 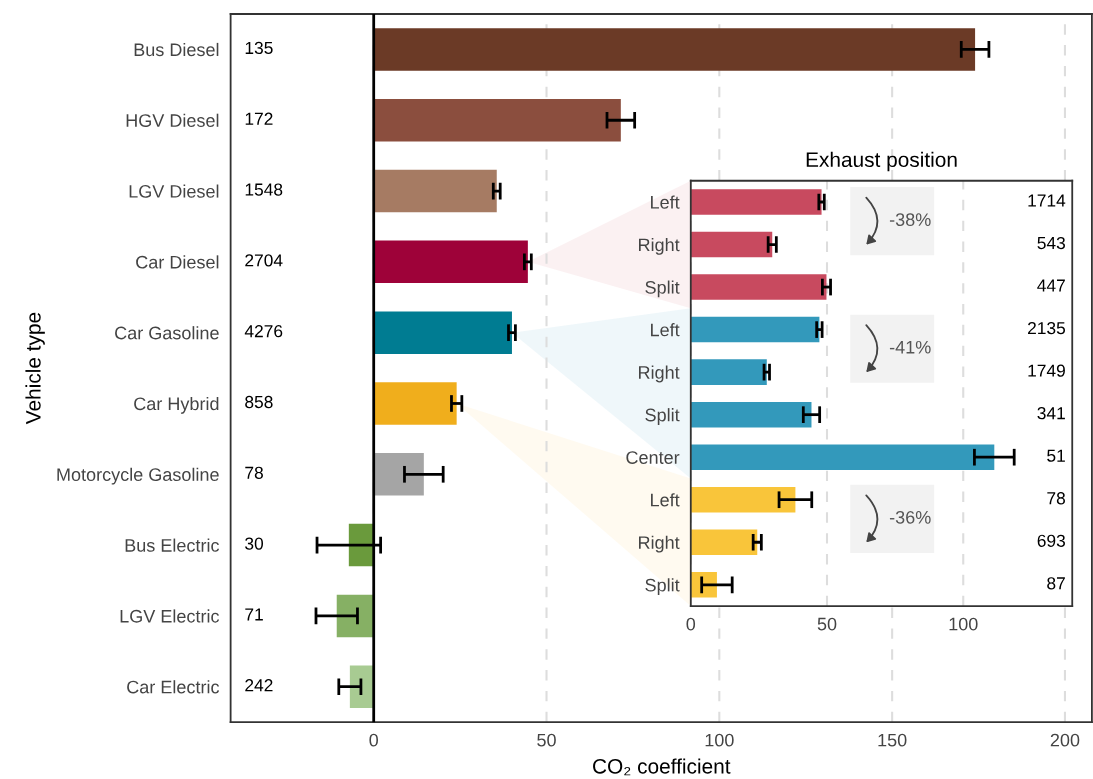 I want to click on annotation: 858, so click(x=259, y=402).